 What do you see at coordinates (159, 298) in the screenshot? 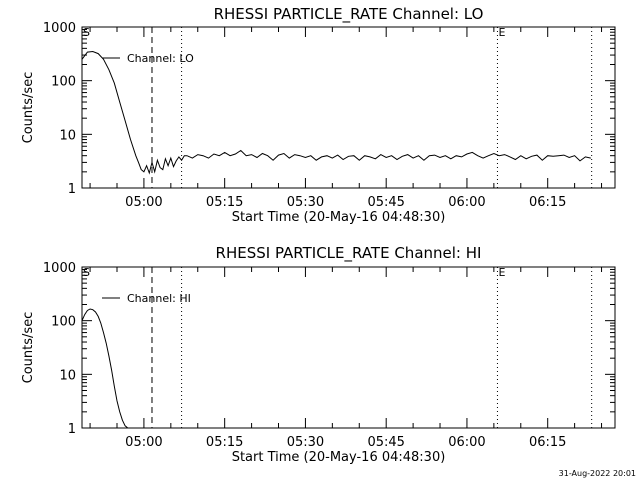
I see `legend-label: Channel: HI` at bounding box center [159, 298].